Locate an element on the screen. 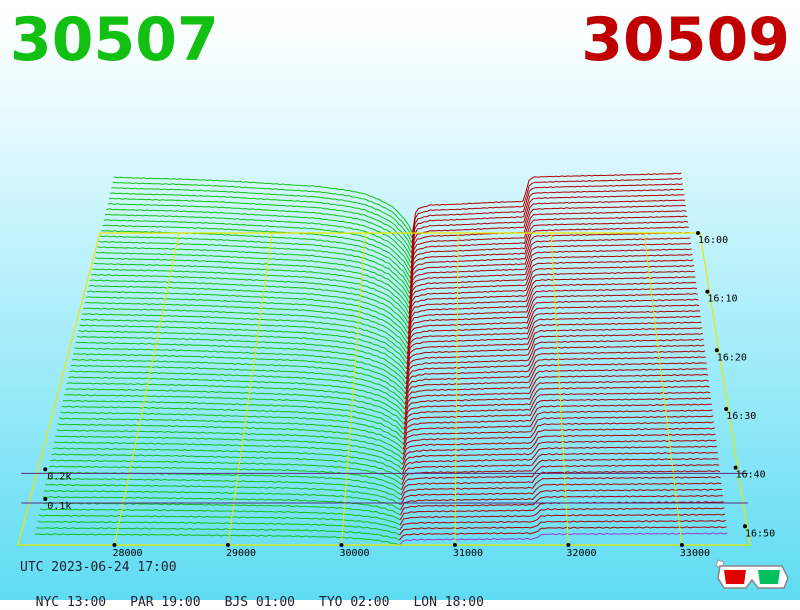 Image resolution: width=800 pixels, height=610 pixels. x-tick-label: 31000 is located at coordinates (468, 553).